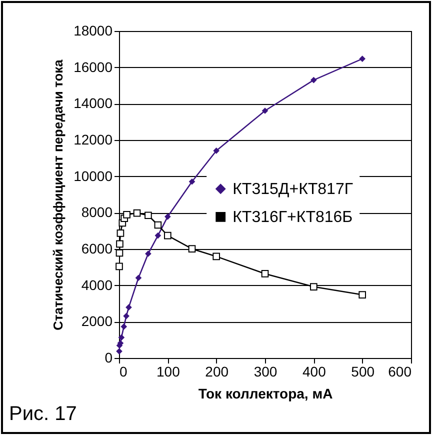  I want to click on y-tick-label: 6000, so click(97, 248).